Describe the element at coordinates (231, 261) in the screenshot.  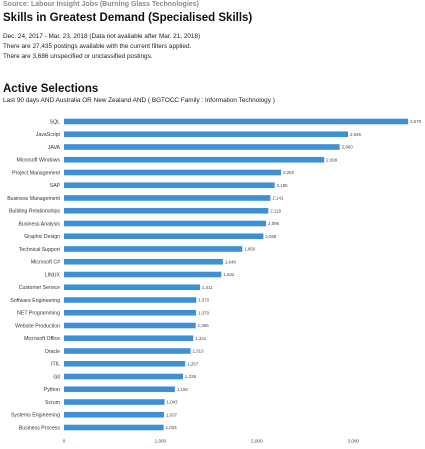
I see `value-label: 1,648` at that location.